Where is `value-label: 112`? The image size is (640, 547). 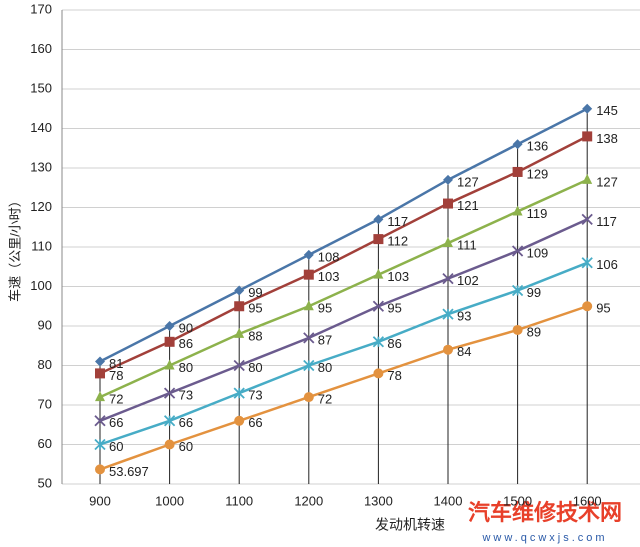
value-label: 112 is located at coordinates (397, 241).